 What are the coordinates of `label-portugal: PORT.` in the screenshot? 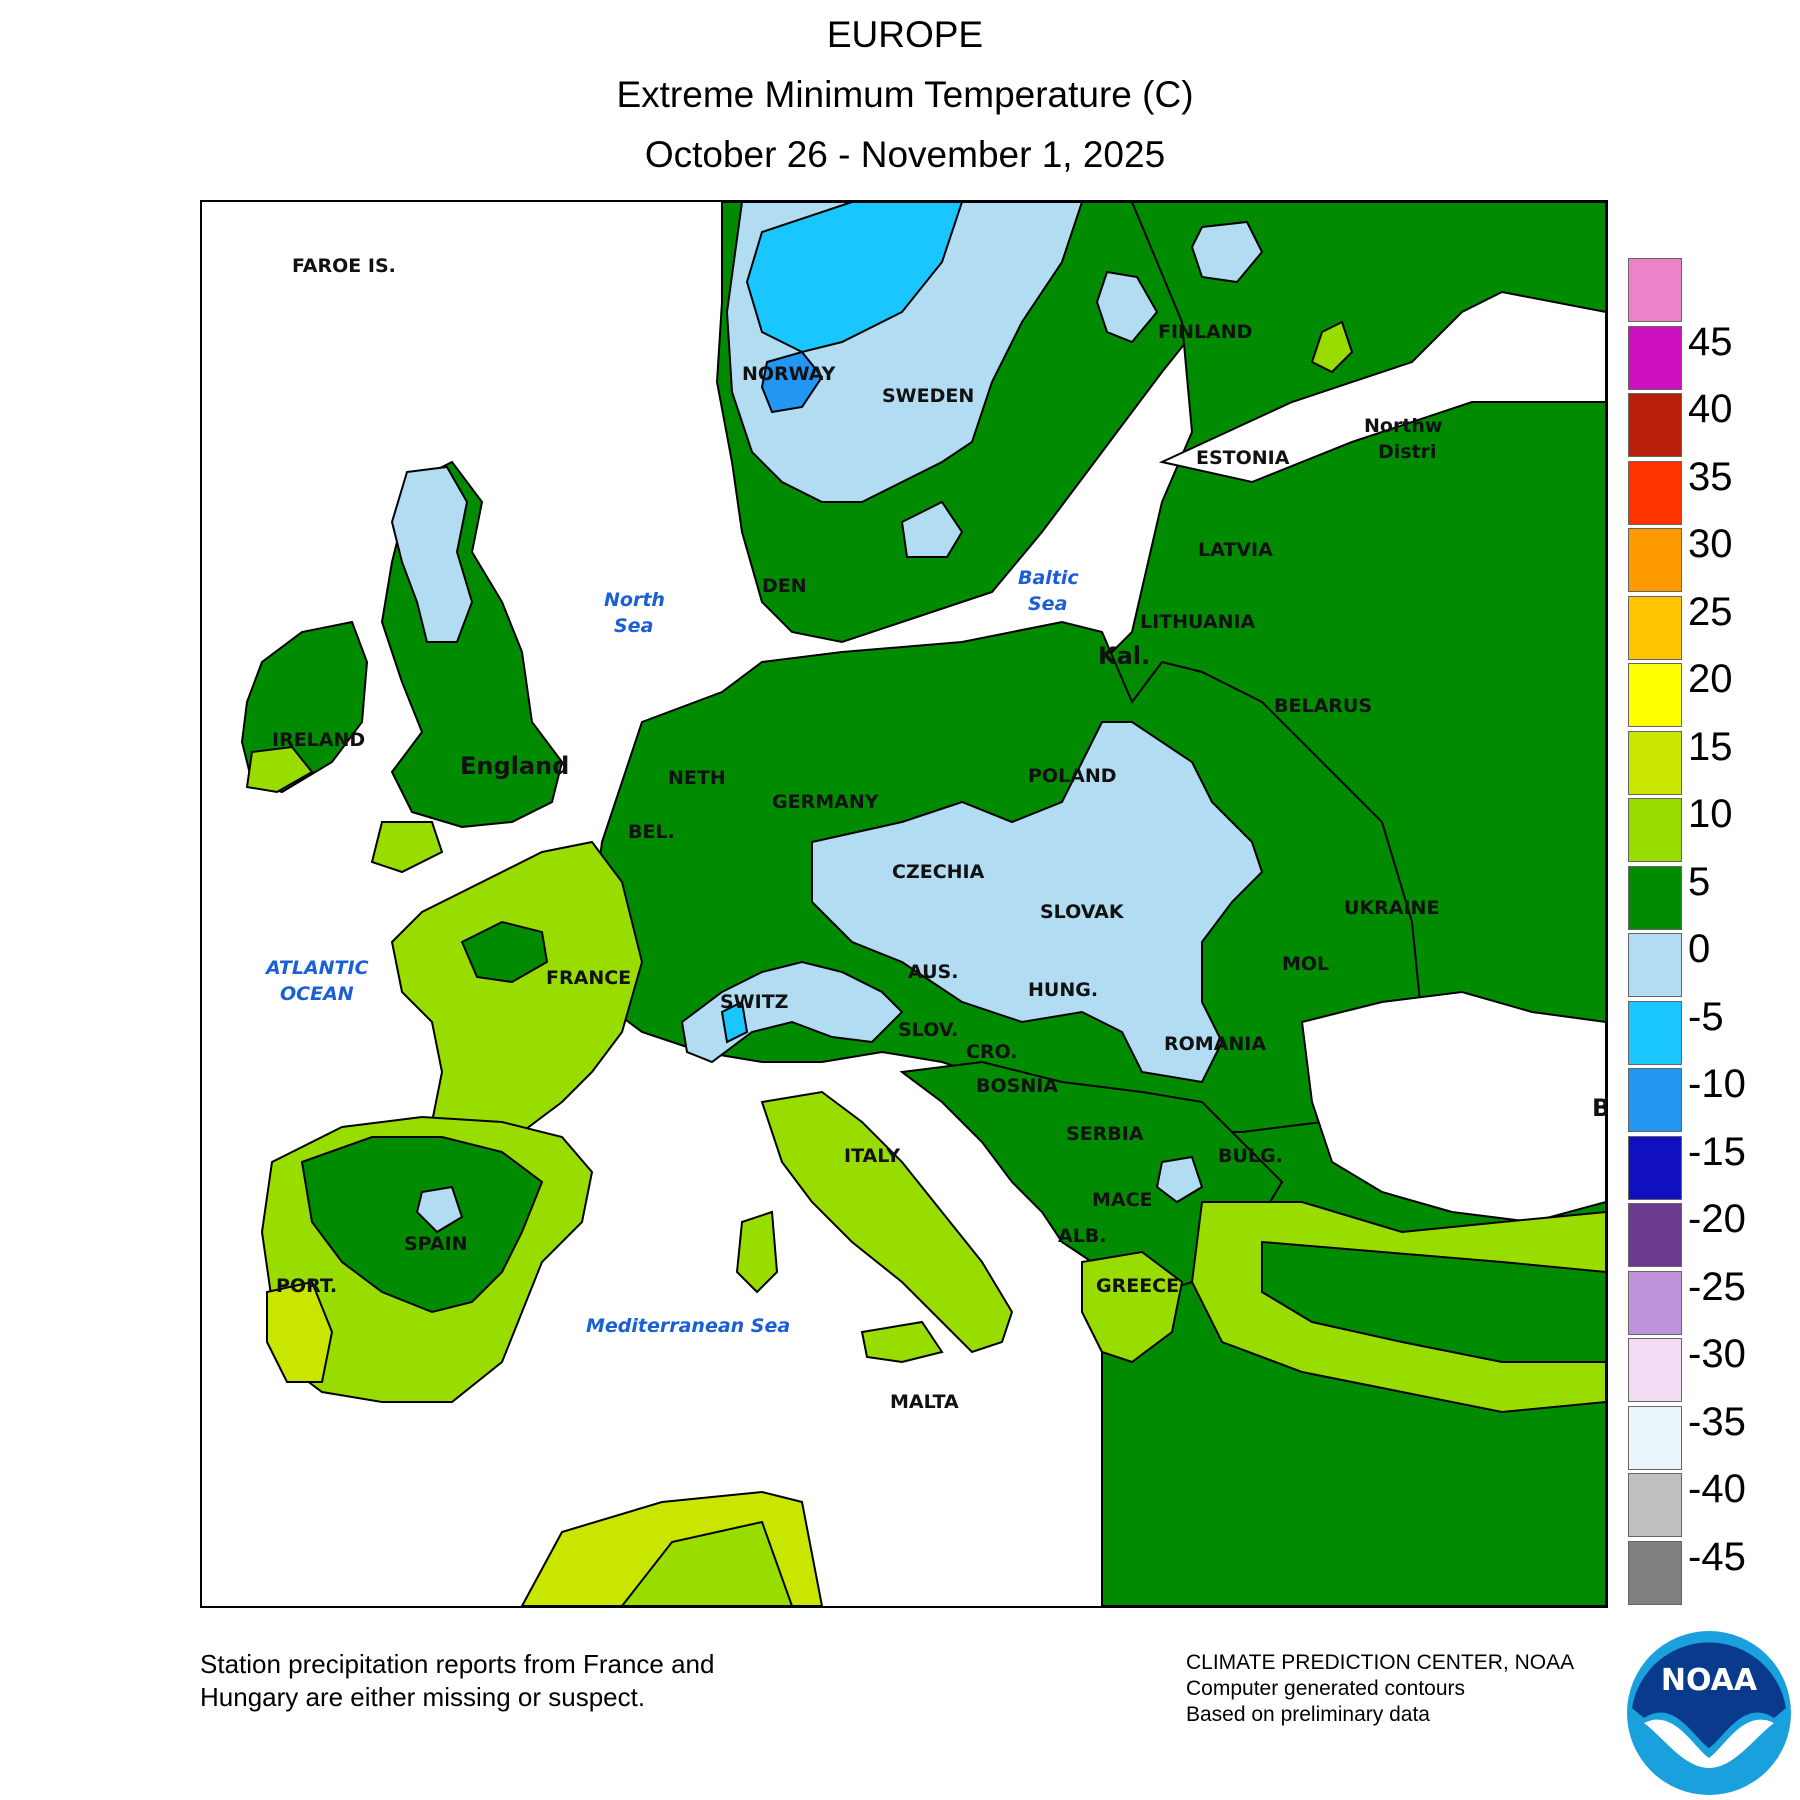 It's located at (306, 1286).